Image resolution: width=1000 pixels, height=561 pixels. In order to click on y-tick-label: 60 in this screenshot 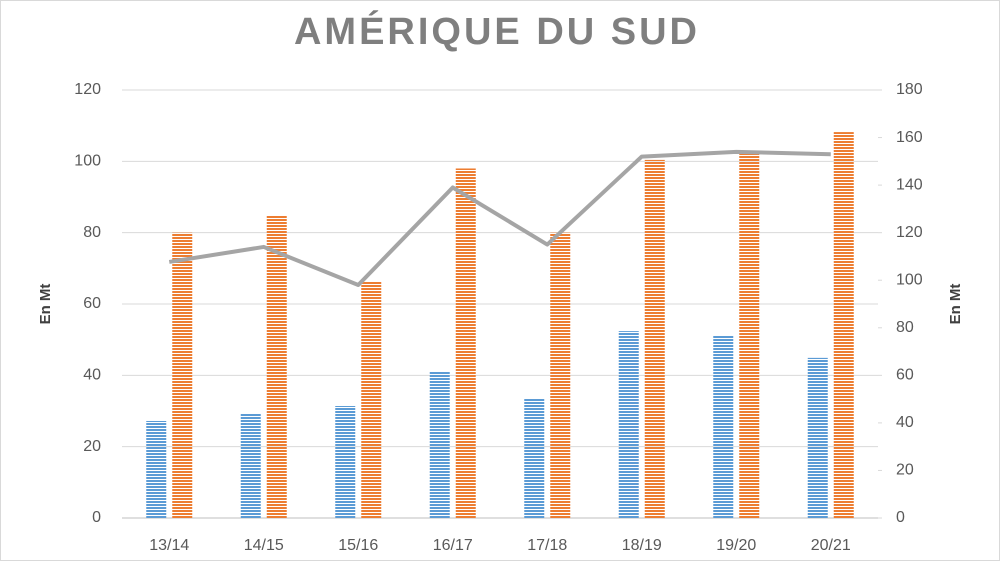, I will do `click(92, 303)`.